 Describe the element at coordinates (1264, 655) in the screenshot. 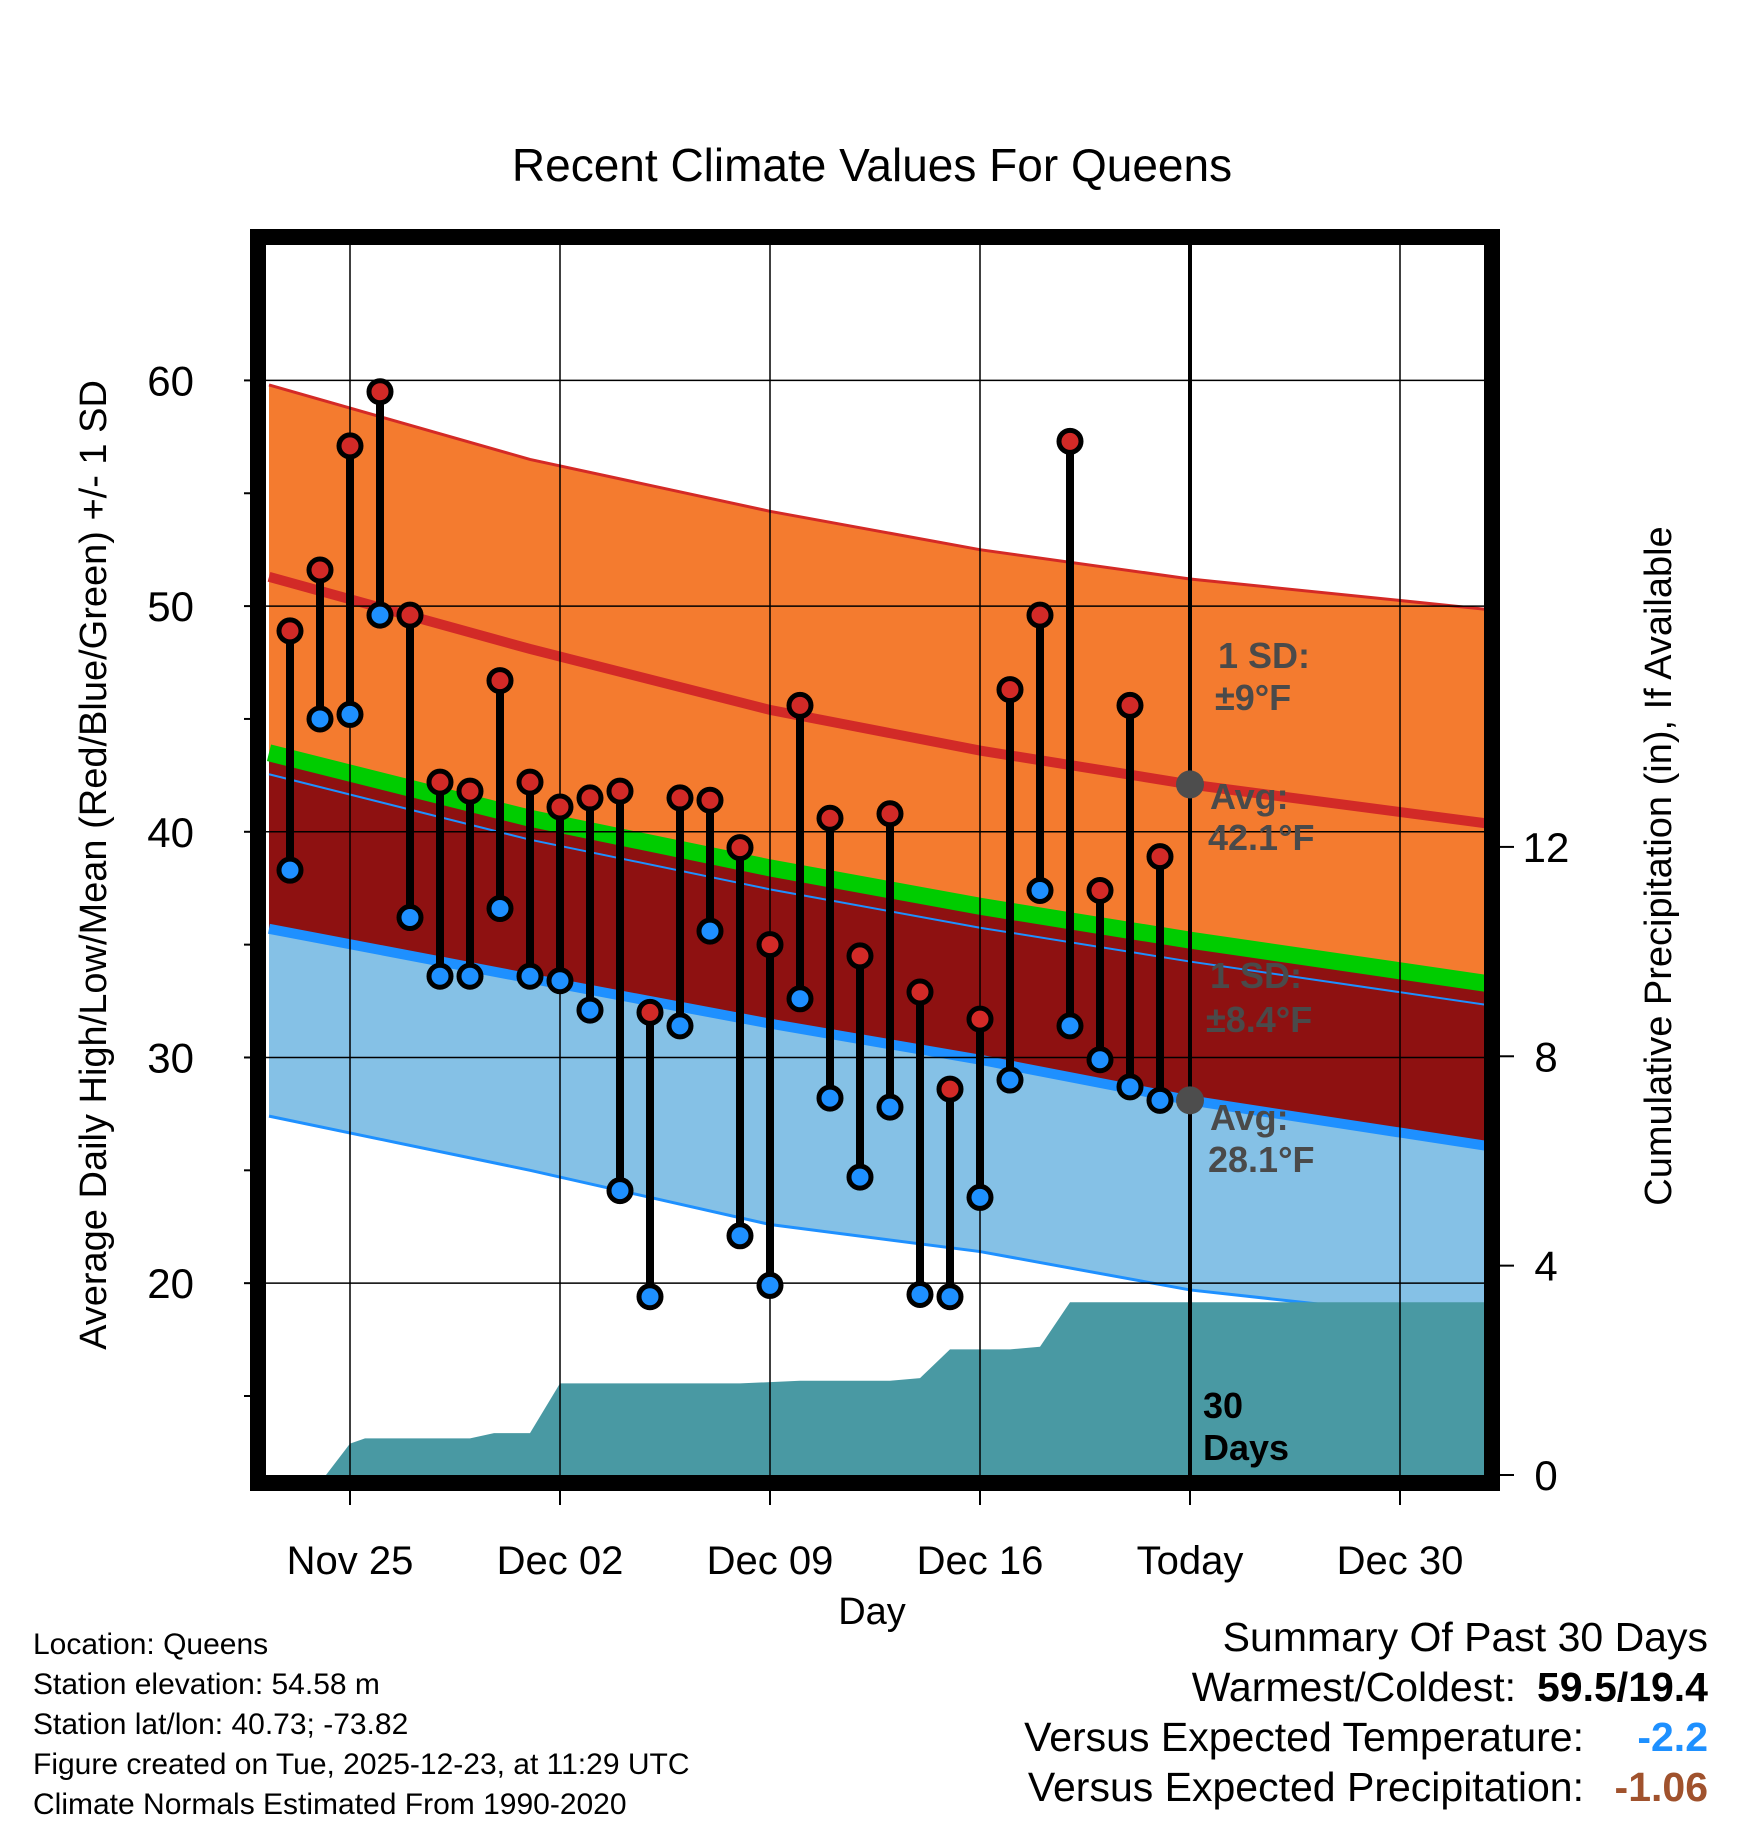

I see `high-sd-title: 1 SD:` at that location.